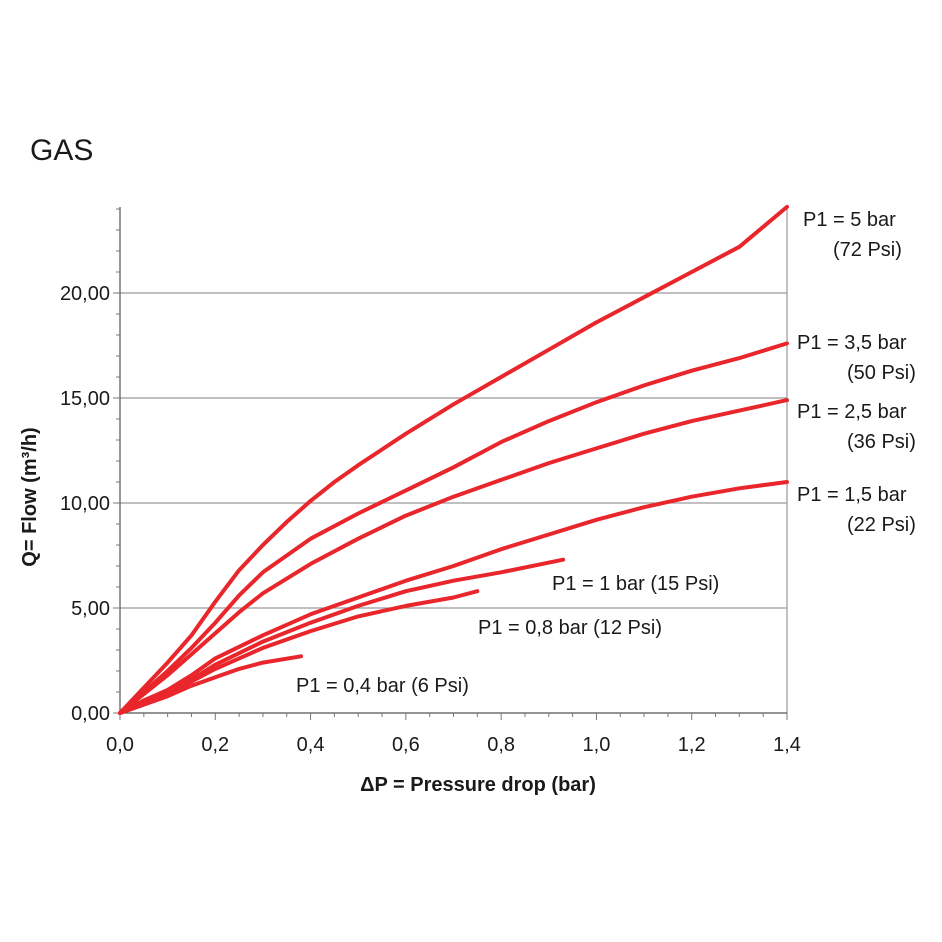  I want to click on series-label-2-line-1: (36 Psi), so click(881, 442).